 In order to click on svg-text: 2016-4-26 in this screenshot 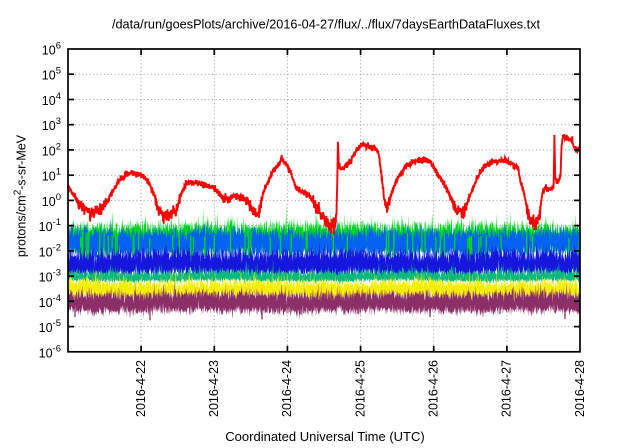, I will do `click(434, 388)`.